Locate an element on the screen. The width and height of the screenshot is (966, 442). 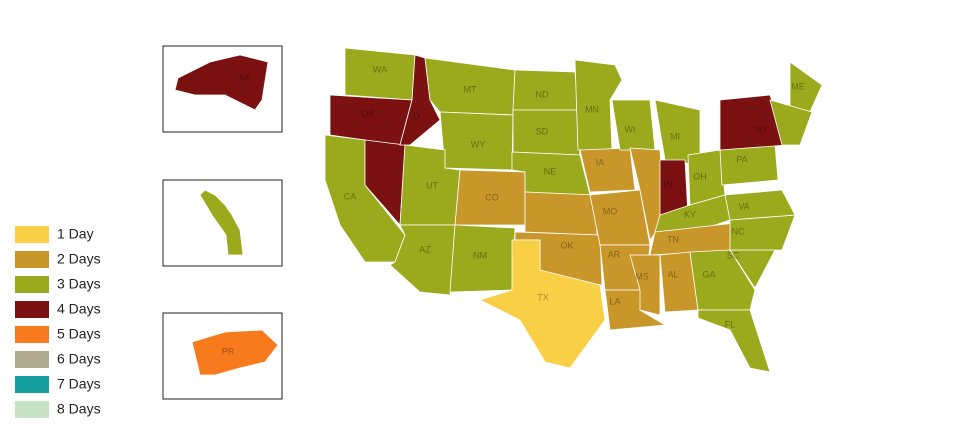
legend-label: 5 Days is located at coordinates (79, 334).